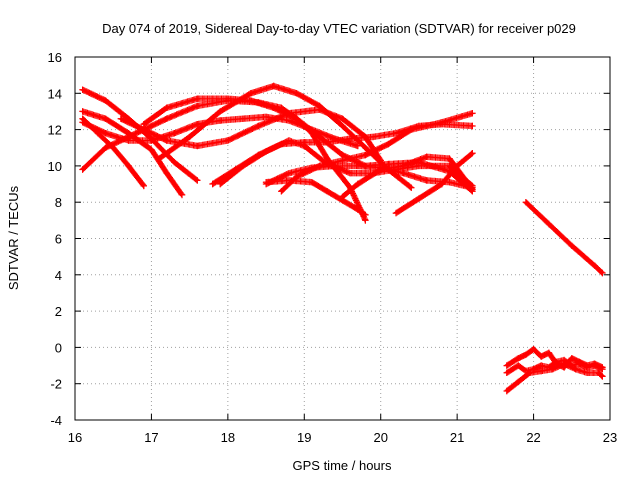 The height and width of the screenshot is (480, 640). What do you see at coordinates (58, 239) in the screenshot?
I see `y-tick-label: 6` at bounding box center [58, 239].